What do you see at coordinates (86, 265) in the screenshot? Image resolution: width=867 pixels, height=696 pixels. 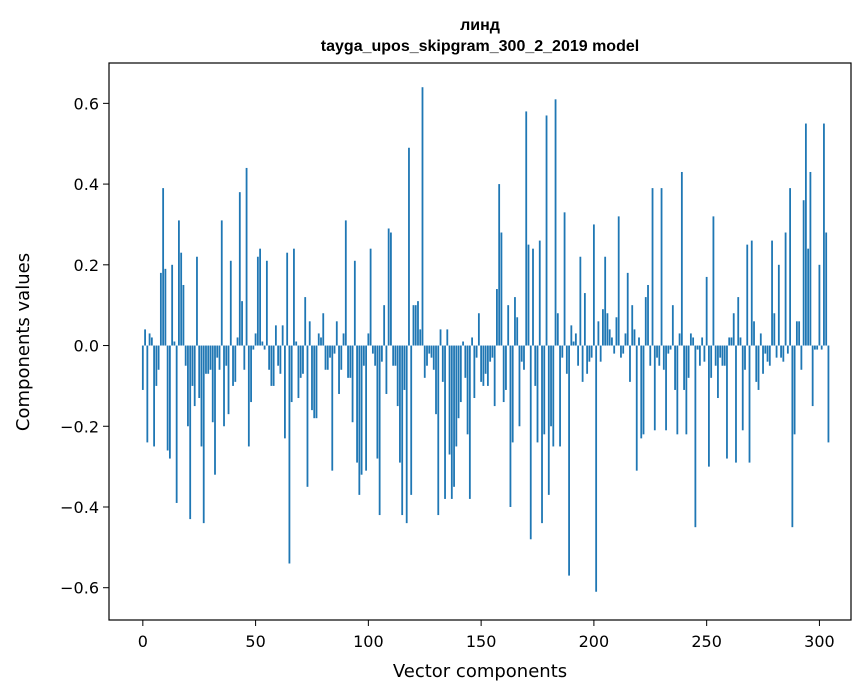 I see `y-tick-label: 0.2` at bounding box center [86, 265].